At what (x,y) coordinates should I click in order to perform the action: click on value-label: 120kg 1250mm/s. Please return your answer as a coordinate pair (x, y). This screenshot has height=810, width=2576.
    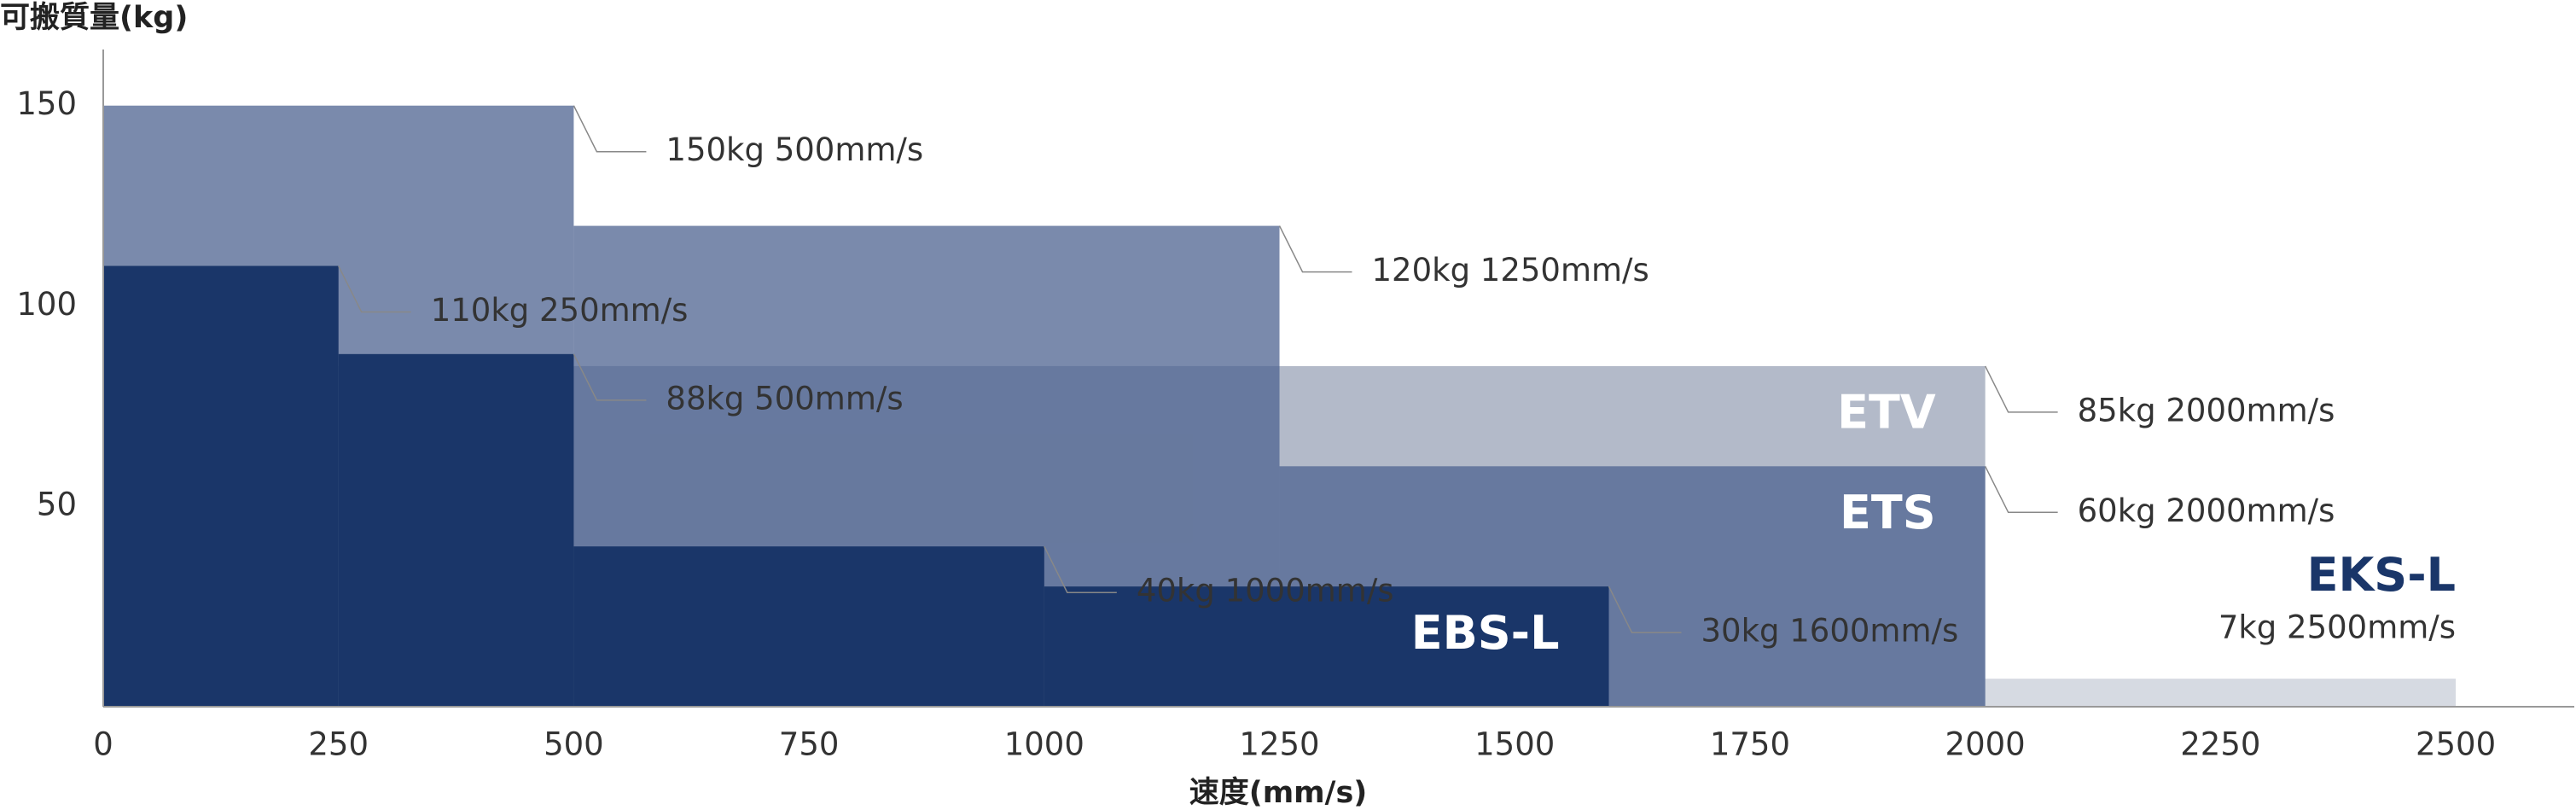
    Looking at the image, I should click on (1510, 270).